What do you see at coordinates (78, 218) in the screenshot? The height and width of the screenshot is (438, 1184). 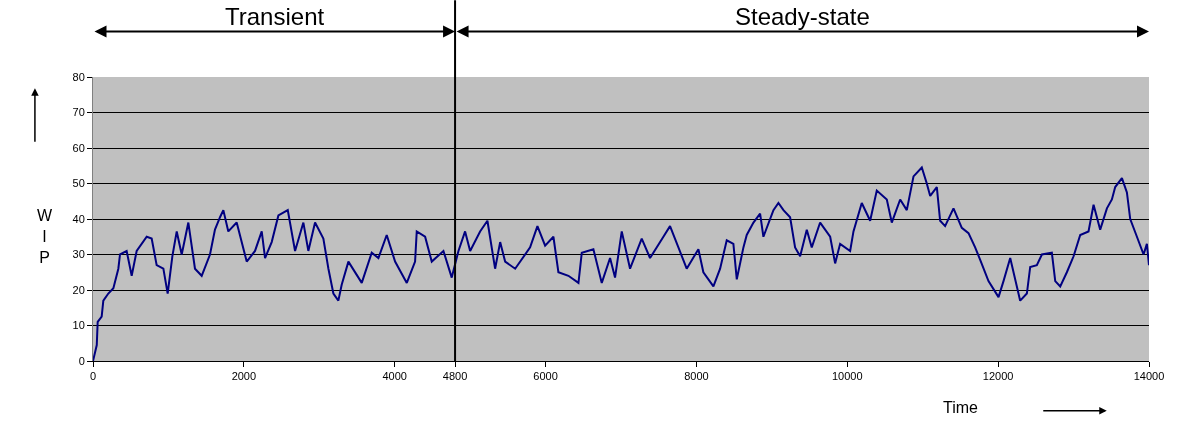 I see `y-tick-label: 40` at bounding box center [78, 218].